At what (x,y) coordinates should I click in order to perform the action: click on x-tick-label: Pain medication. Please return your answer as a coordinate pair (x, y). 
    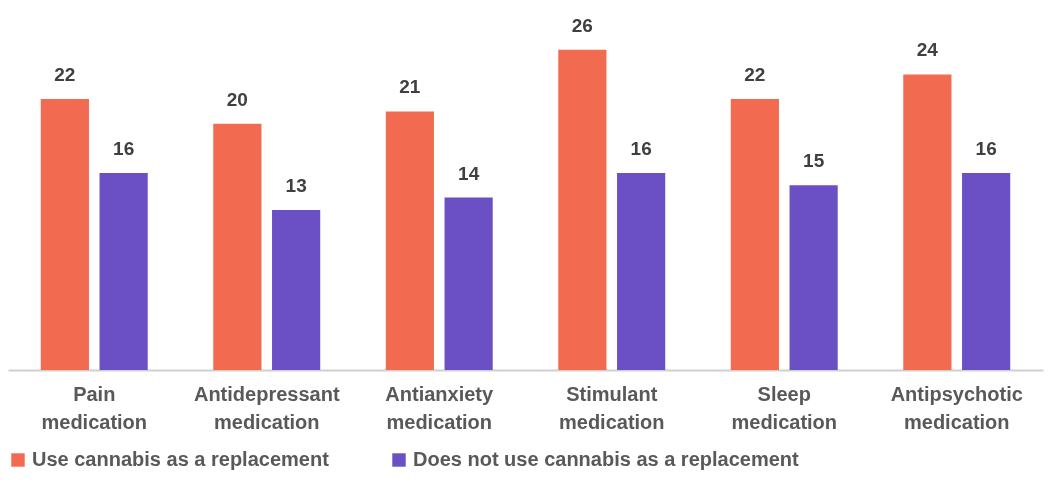
    Looking at the image, I should click on (94, 407).